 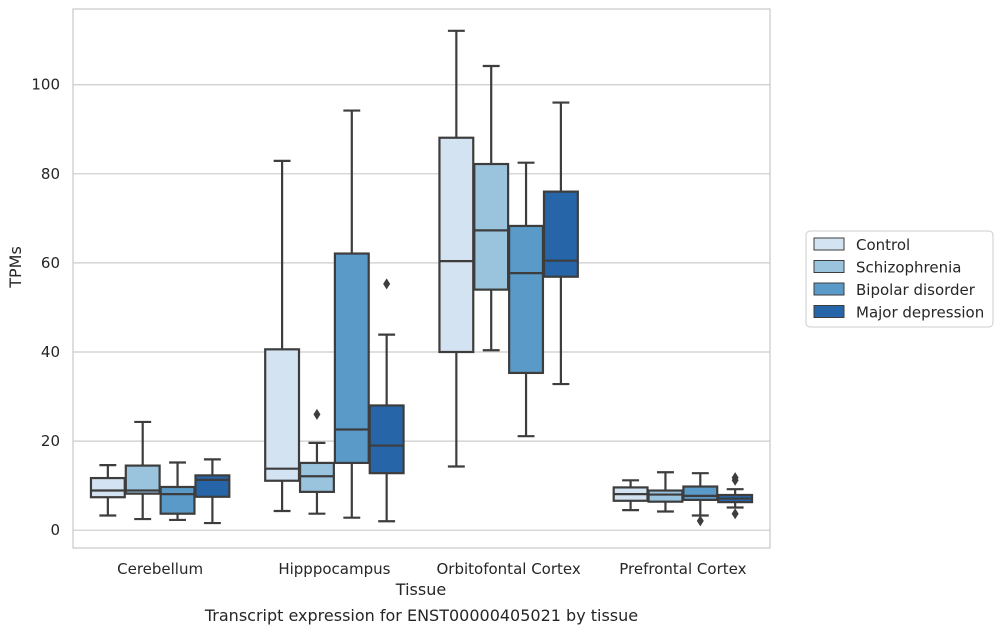 I want to click on x-axis-label: Tissue, so click(x=420, y=589).